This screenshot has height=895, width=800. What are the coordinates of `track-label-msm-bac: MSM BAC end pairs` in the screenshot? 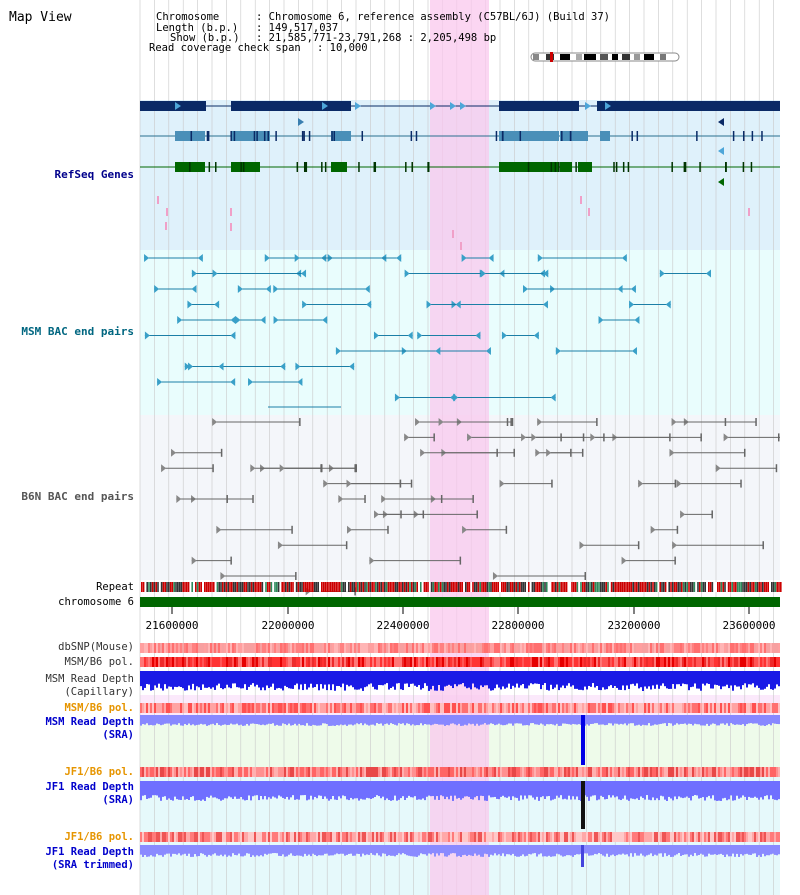 It's located at (77, 331).